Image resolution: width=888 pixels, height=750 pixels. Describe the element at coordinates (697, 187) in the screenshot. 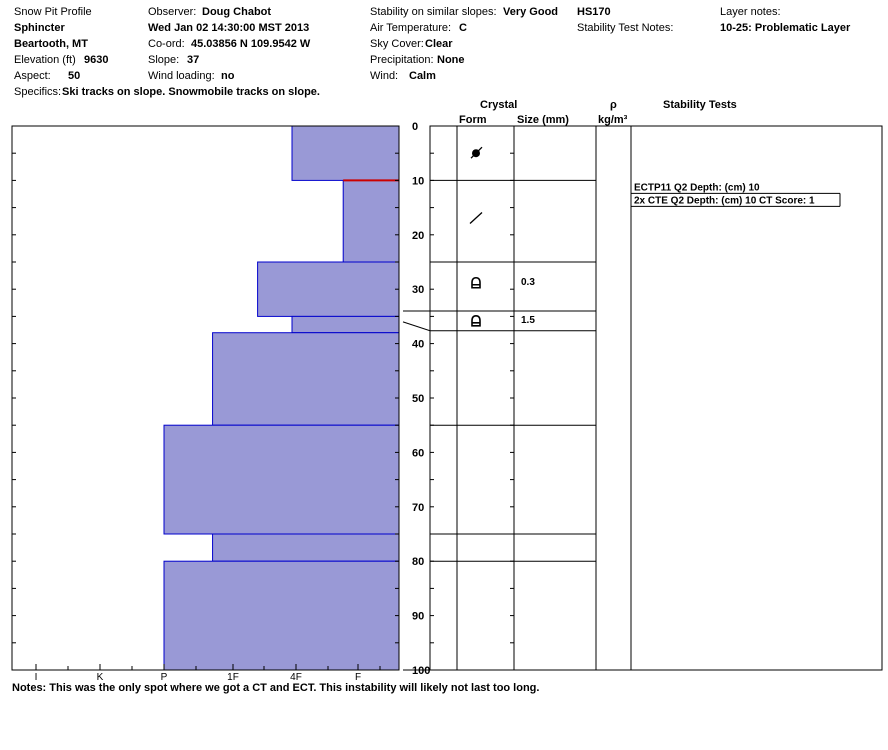

I see `stability-test-result: ECTP11 Q2 Depth: (cm) 10` at that location.